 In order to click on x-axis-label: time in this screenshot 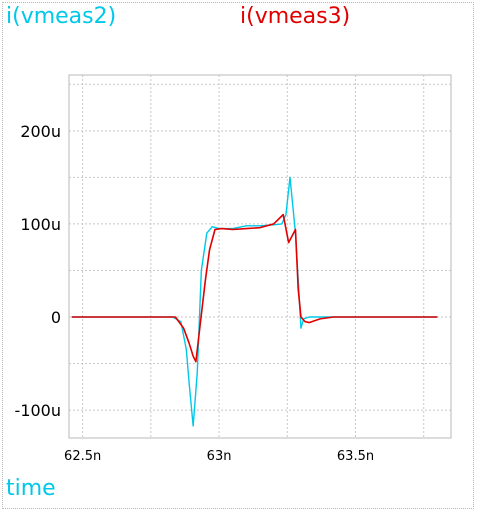, I will do `click(31, 488)`.